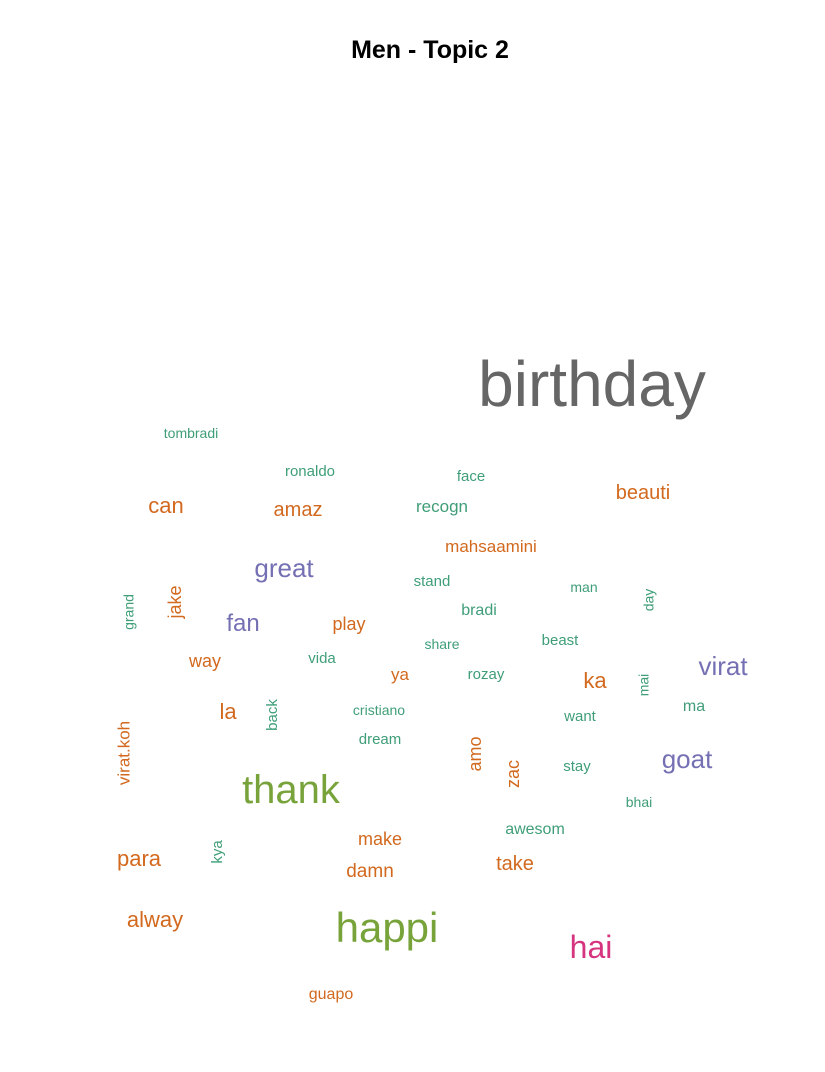  Describe the element at coordinates (471, 476) in the screenshot. I see `word-face: face` at that location.